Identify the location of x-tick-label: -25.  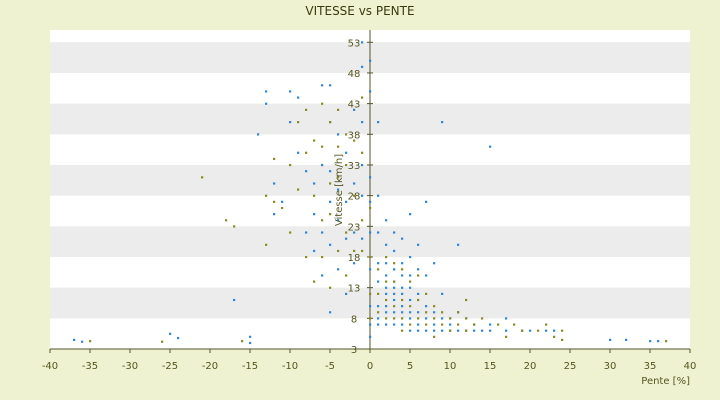
(170, 366).